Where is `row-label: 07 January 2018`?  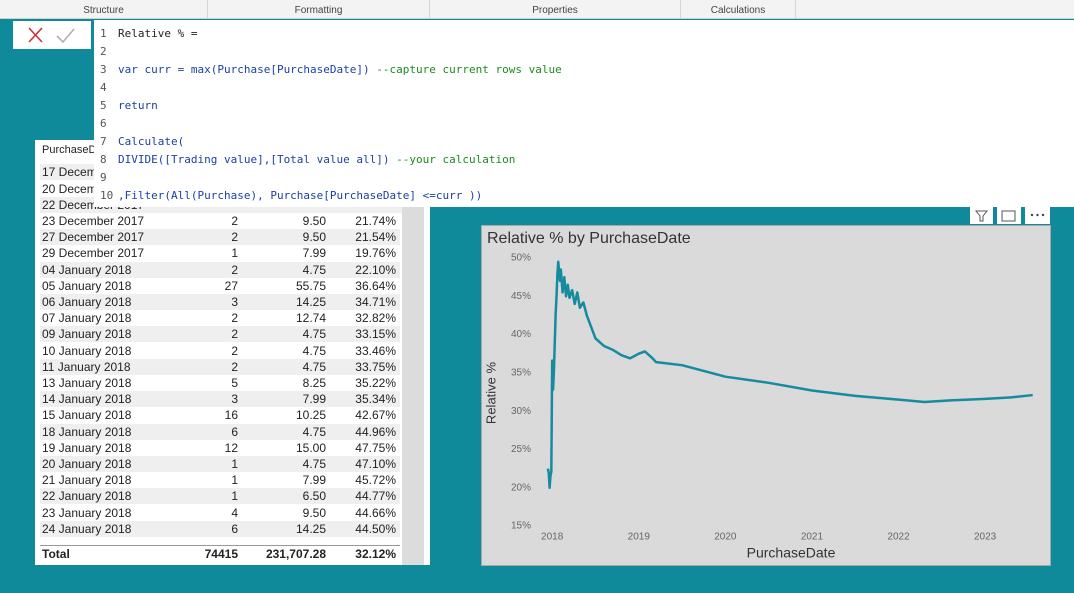
row-label: 07 January 2018 is located at coordinates (87, 318).